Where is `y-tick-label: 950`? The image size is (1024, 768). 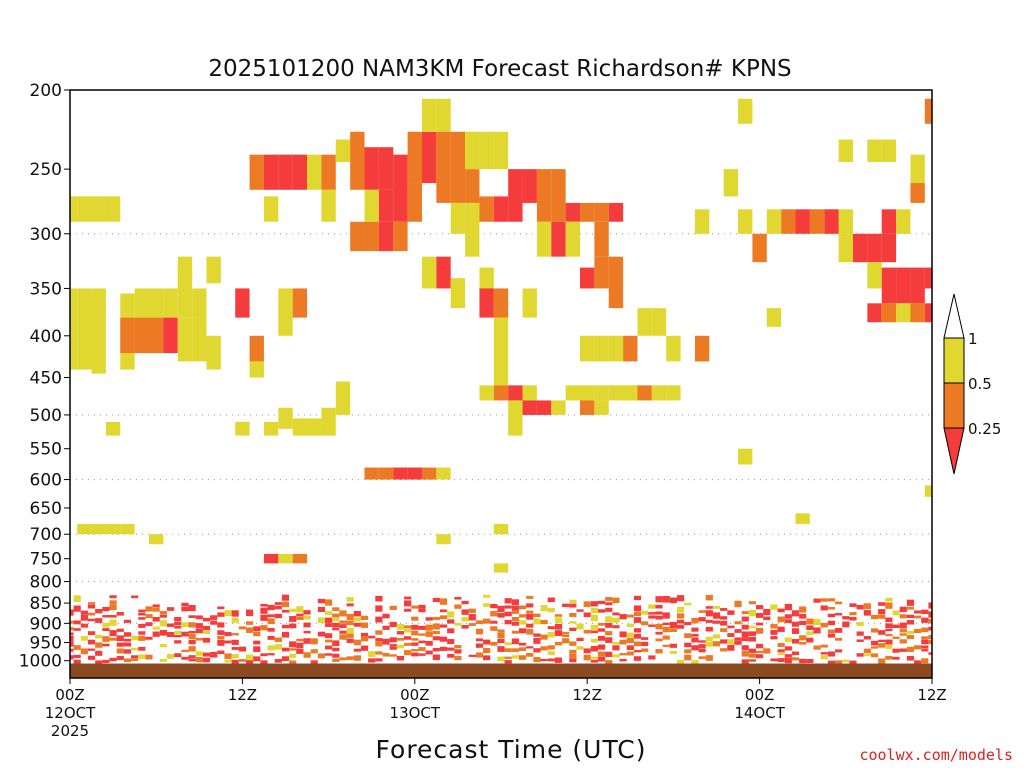 y-tick-label: 950 is located at coordinates (46, 644).